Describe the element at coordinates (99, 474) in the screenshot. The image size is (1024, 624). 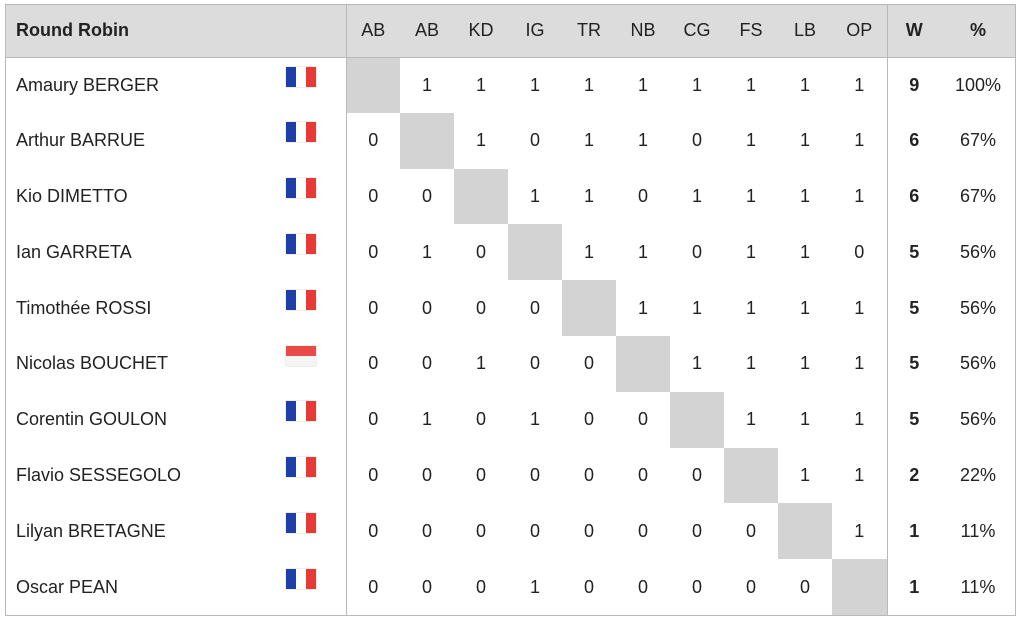
I see `player-name: Flavio SESSEGOLO` at that location.